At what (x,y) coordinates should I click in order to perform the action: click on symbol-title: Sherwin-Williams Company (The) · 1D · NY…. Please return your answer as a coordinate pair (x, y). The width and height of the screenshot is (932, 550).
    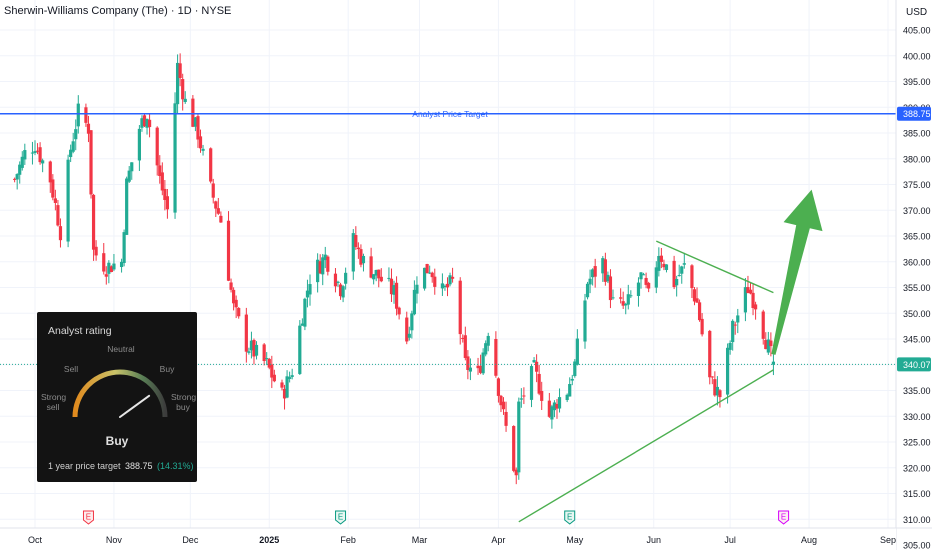
    Looking at the image, I should click on (118, 11).